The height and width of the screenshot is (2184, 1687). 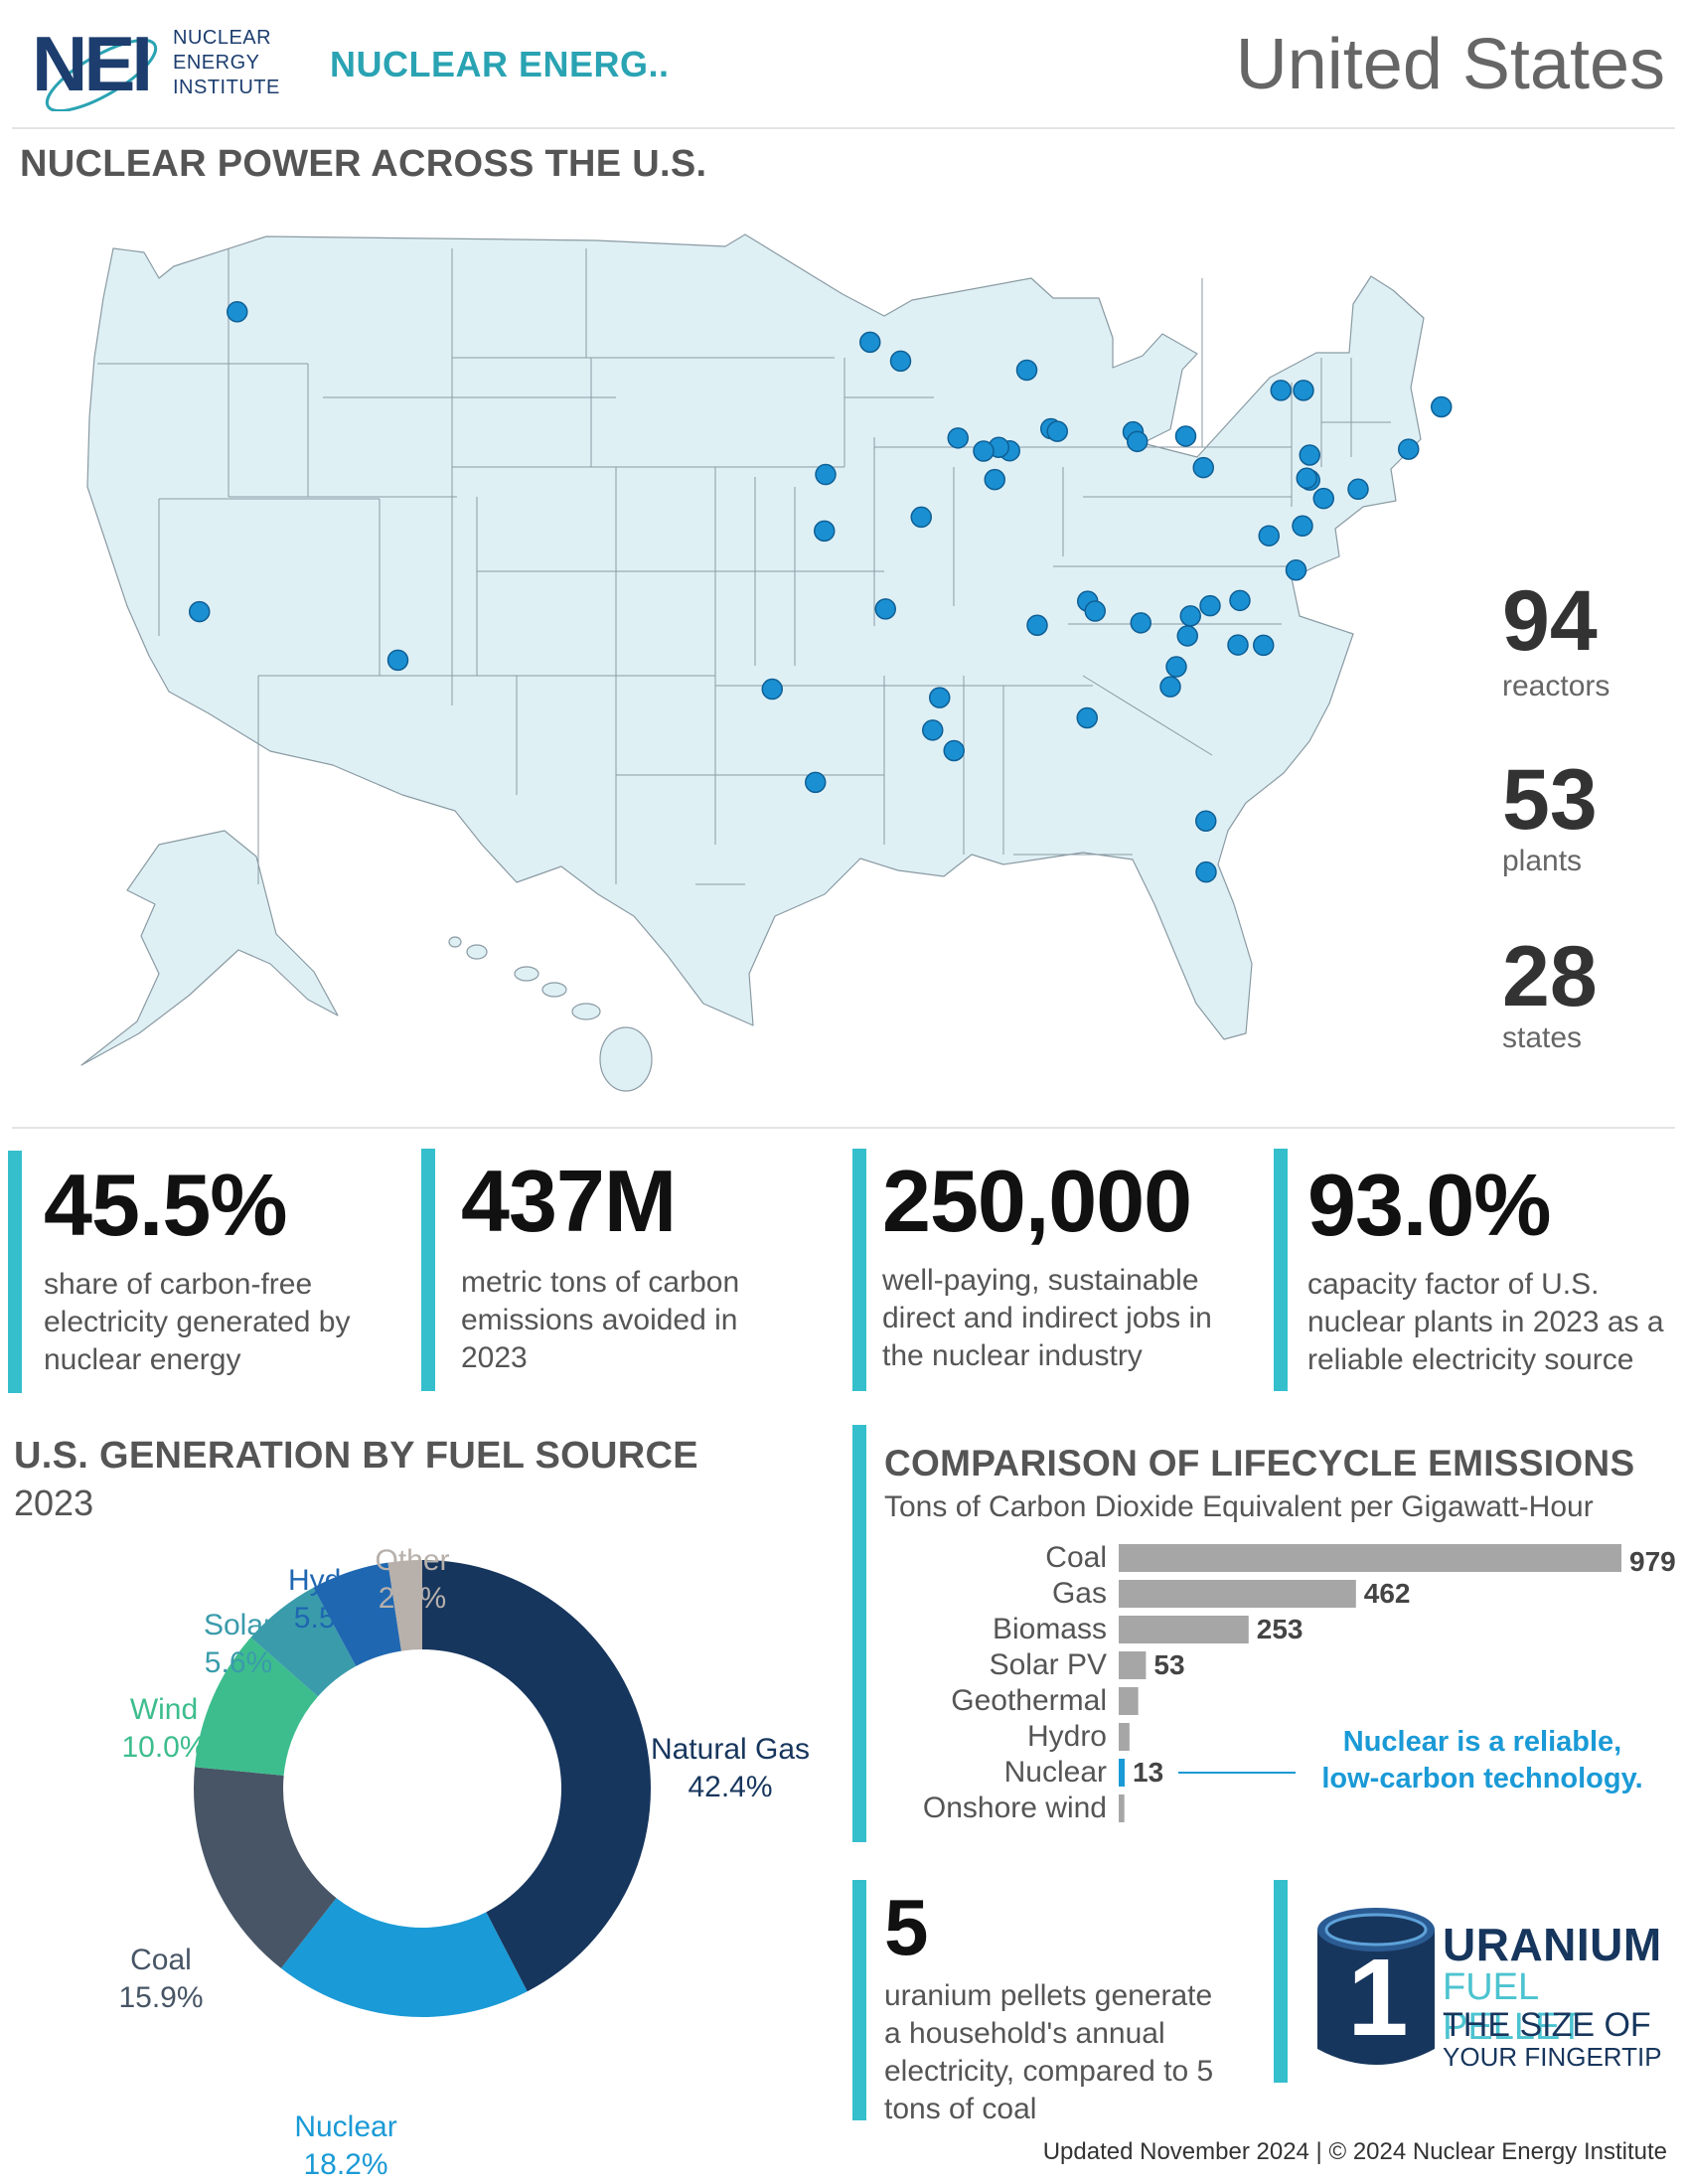 I want to click on slice-label: Other, so click(x=412, y=1560).